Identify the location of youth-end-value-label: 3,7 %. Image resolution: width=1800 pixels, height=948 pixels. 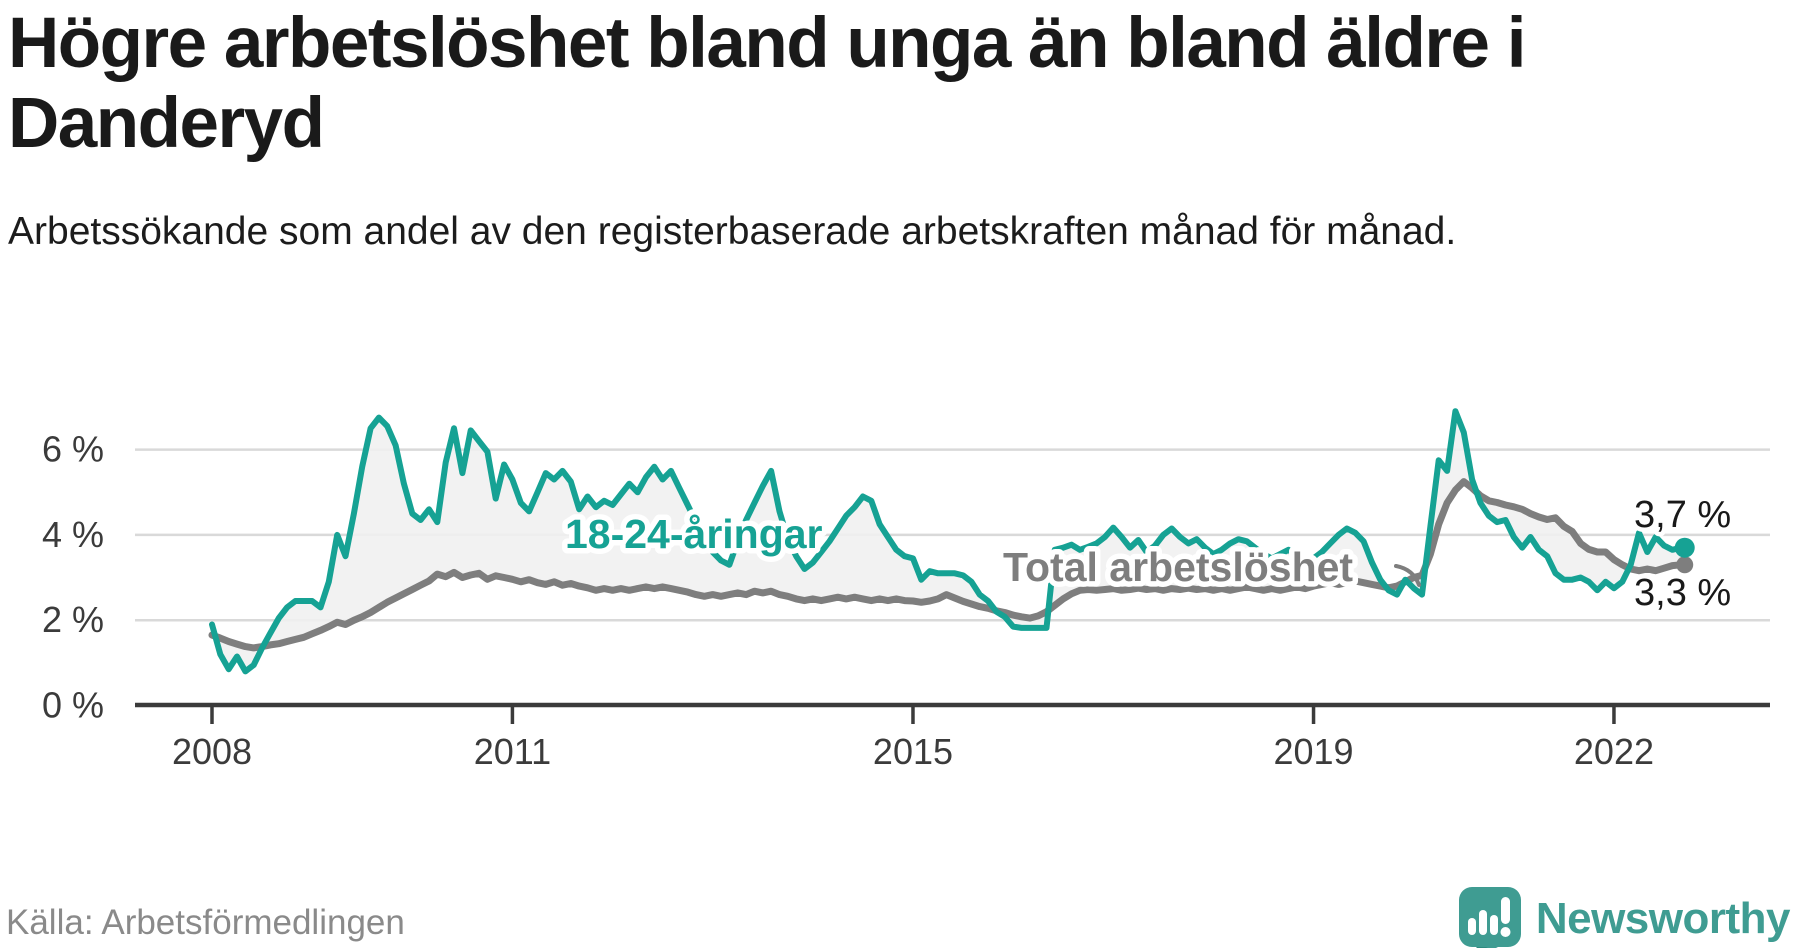
(1682, 515).